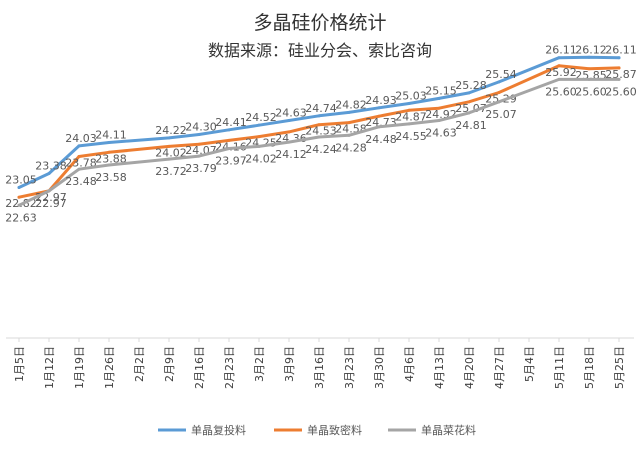  I want to click on data-label: 24.11, so click(111, 135).